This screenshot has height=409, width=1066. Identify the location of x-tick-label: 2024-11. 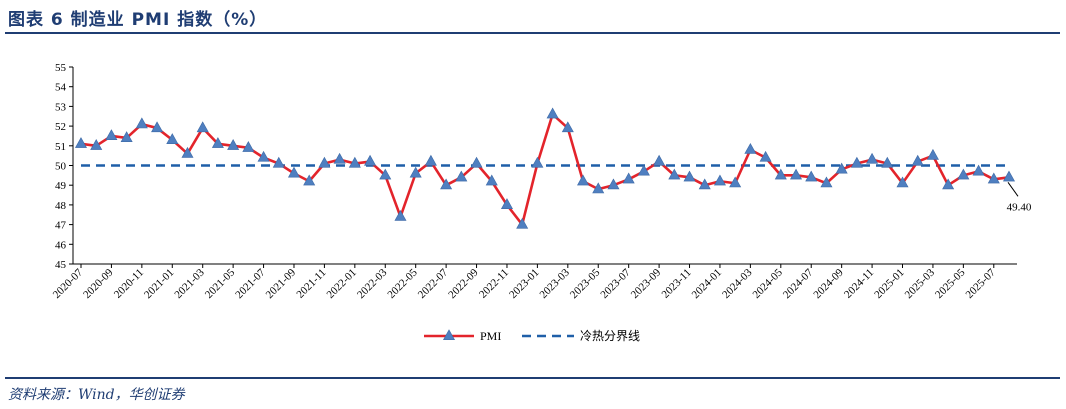
(859, 284).